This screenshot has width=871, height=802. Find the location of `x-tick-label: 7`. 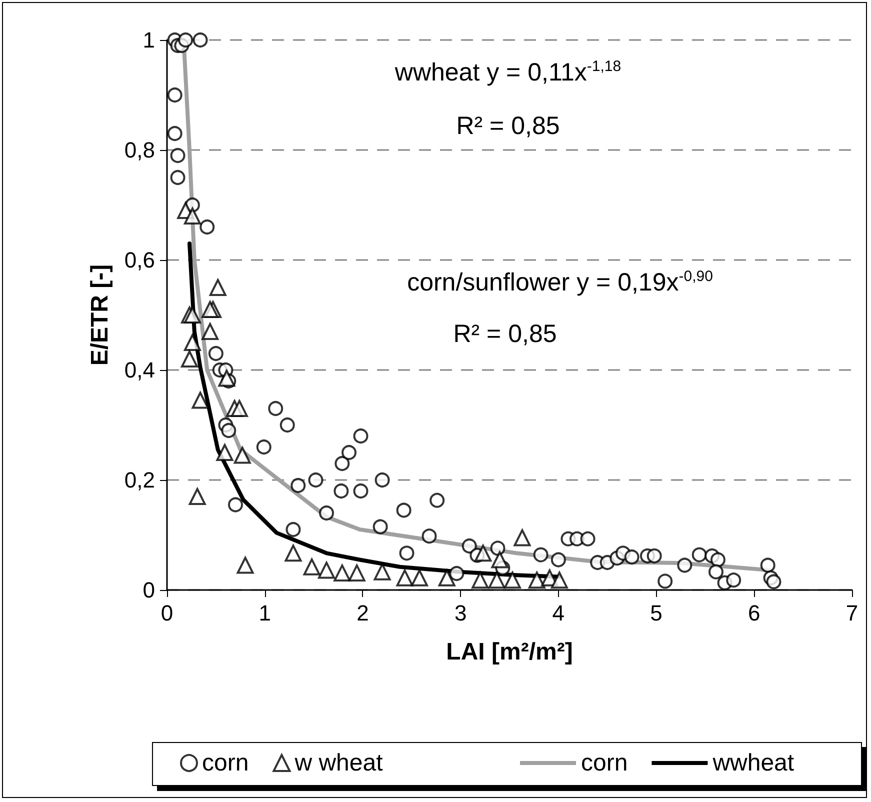

x-tick-label: 7 is located at coordinates (852, 613).